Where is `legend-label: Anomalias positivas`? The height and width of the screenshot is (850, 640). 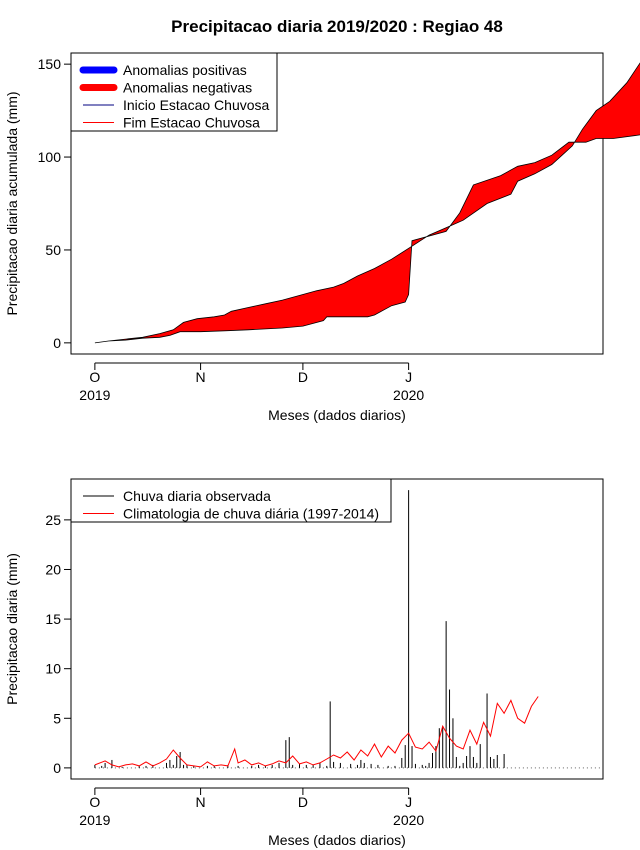 legend-label: Anomalias positivas is located at coordinates (185, 70).